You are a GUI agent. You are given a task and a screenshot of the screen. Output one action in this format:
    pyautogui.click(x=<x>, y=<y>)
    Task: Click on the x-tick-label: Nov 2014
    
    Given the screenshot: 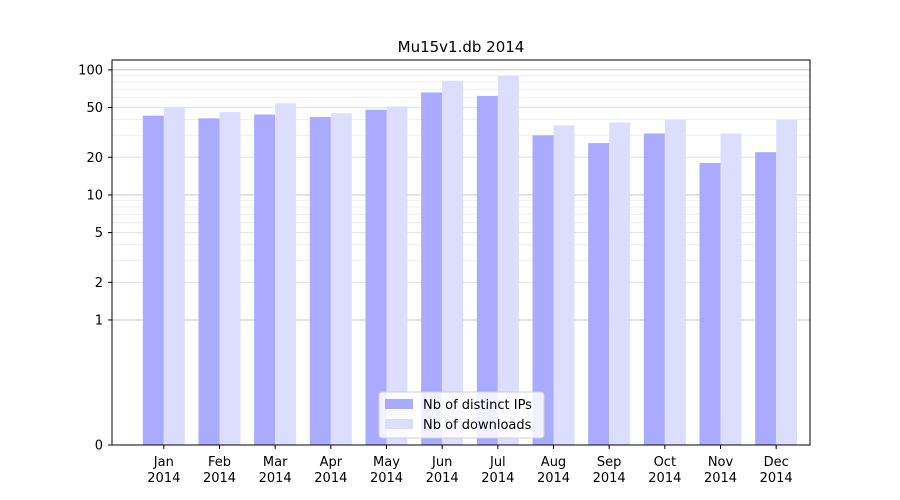 What is the action you would take?
    pyautogui.click(x=720, y=470)
    